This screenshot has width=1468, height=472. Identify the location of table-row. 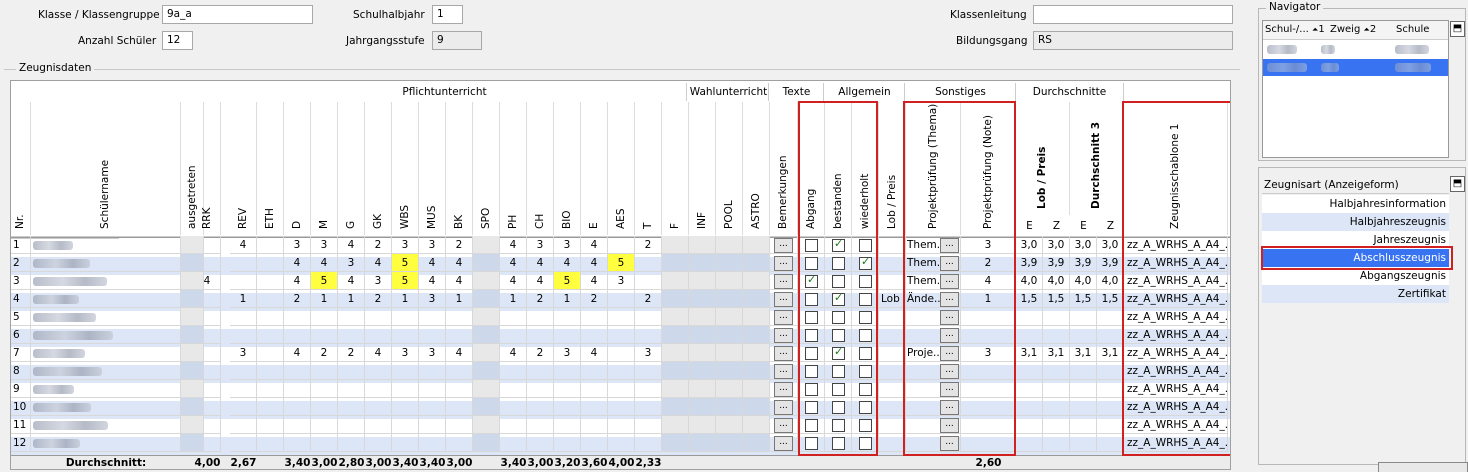
(620, 428).